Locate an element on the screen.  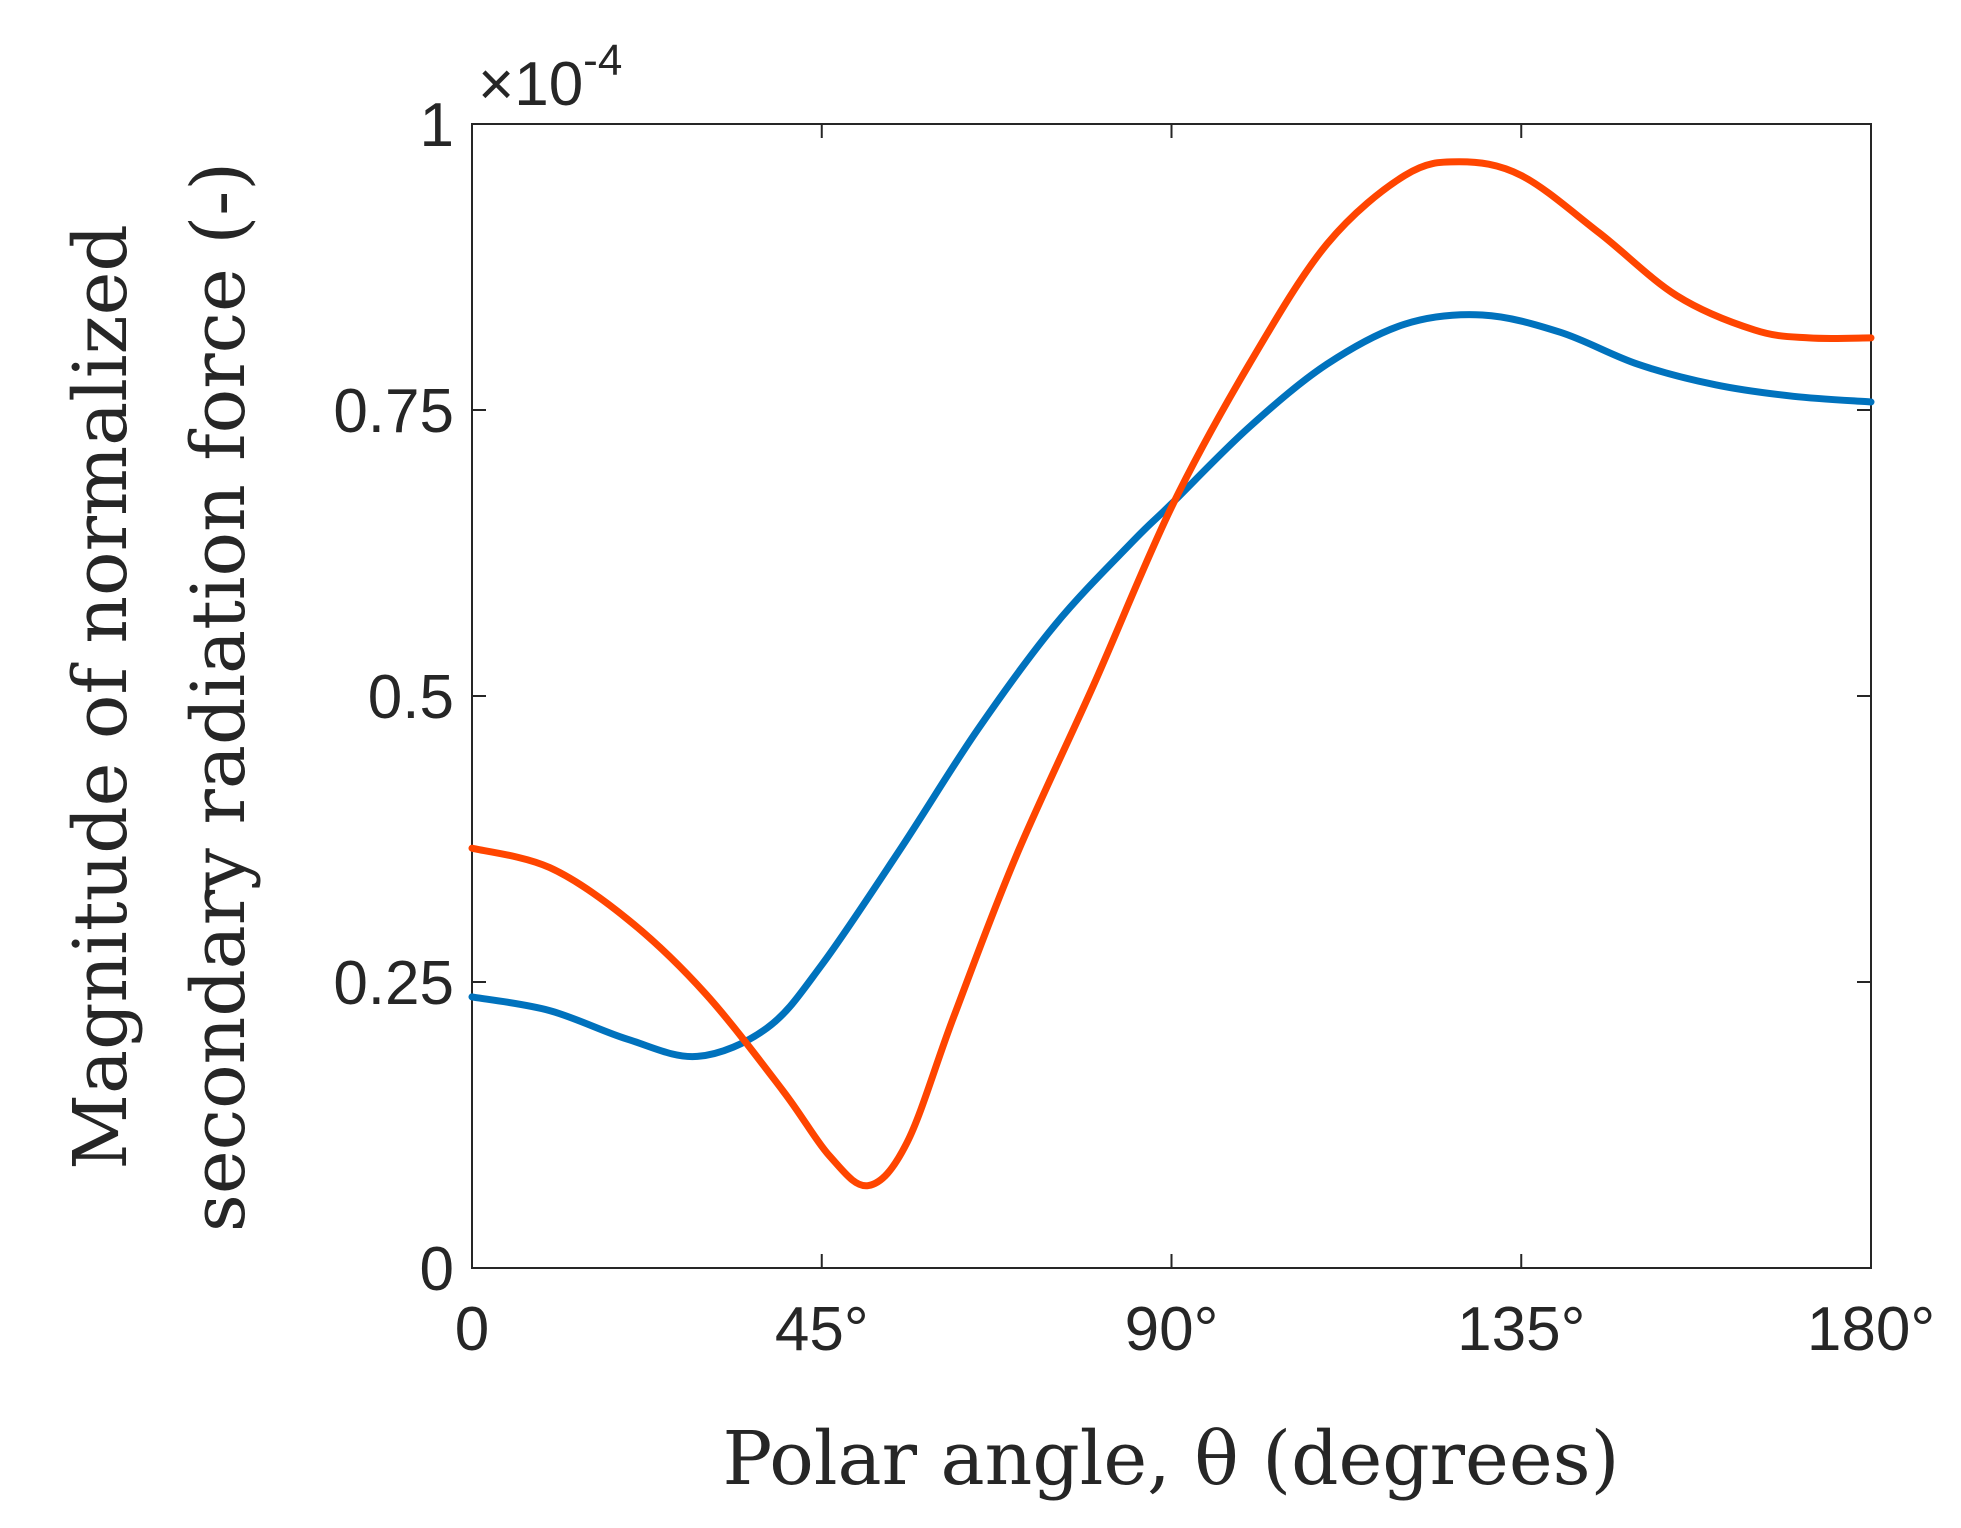
y-axis-exponent: ×10⁻⁴ is located at coordinates (550, 77).